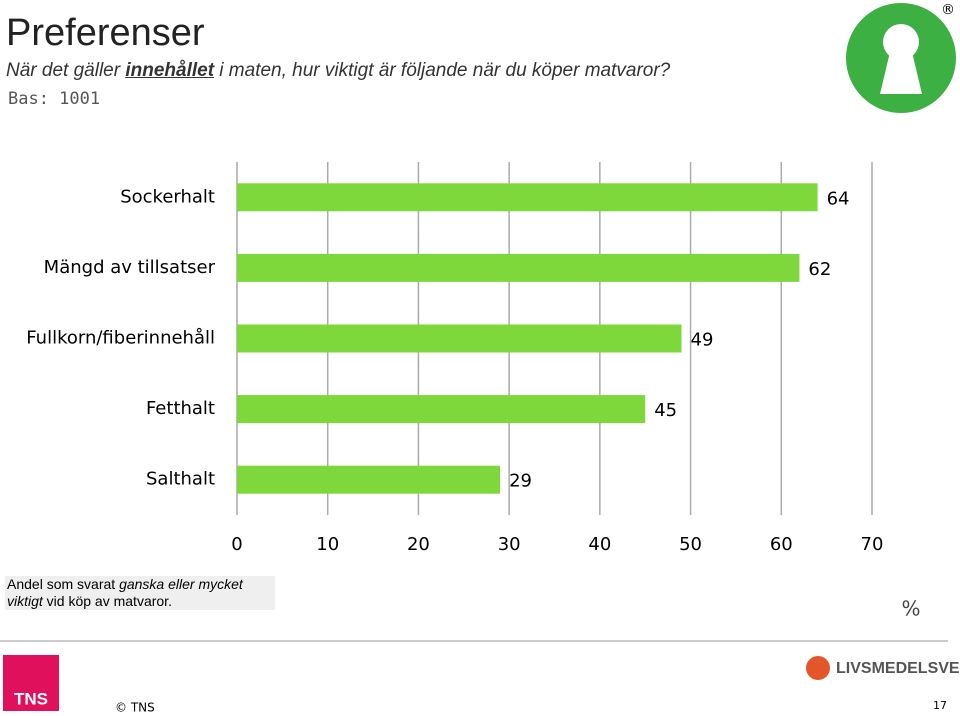 Image resolution: width=960 pixels, height=716 pixels. I want to click on x-tick-label: 20, so click(418, 544).